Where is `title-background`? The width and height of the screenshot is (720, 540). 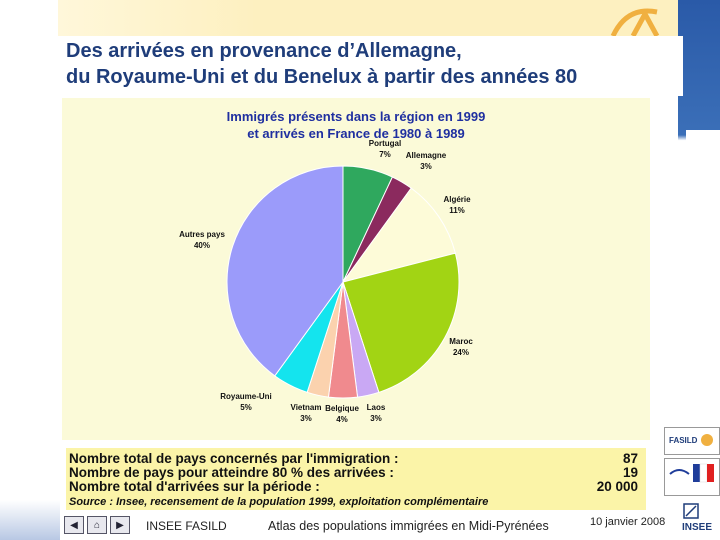
title-background is located at coordinates (370, 66).